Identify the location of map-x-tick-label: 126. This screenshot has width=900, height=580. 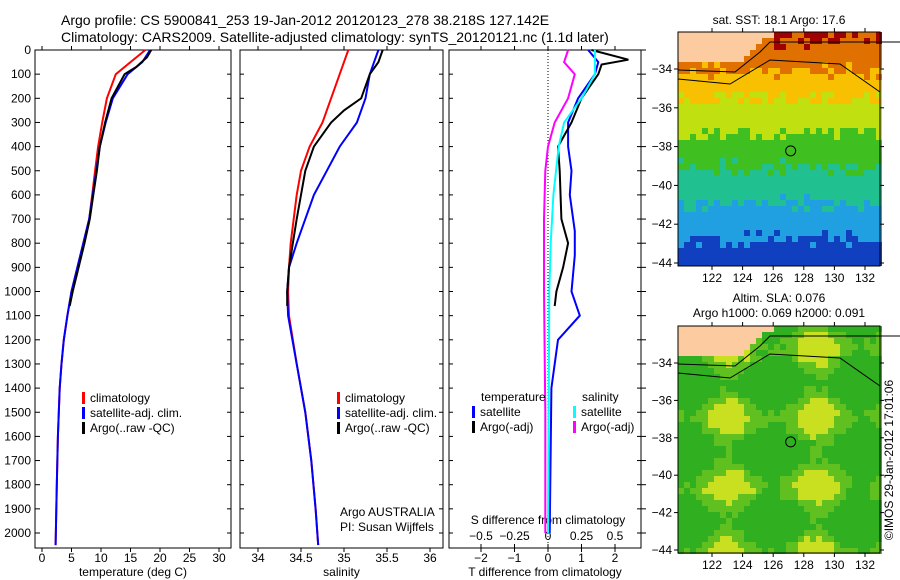
(773, 278).